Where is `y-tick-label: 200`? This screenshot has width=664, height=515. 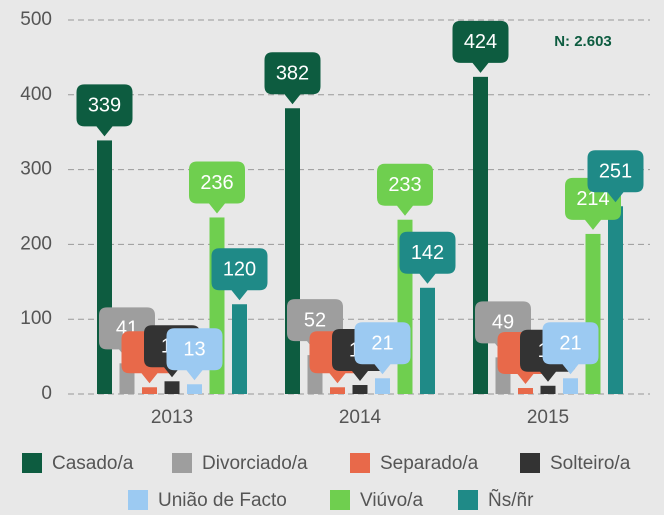
y-tick-label: 200 is located at coordinates (36, 243).